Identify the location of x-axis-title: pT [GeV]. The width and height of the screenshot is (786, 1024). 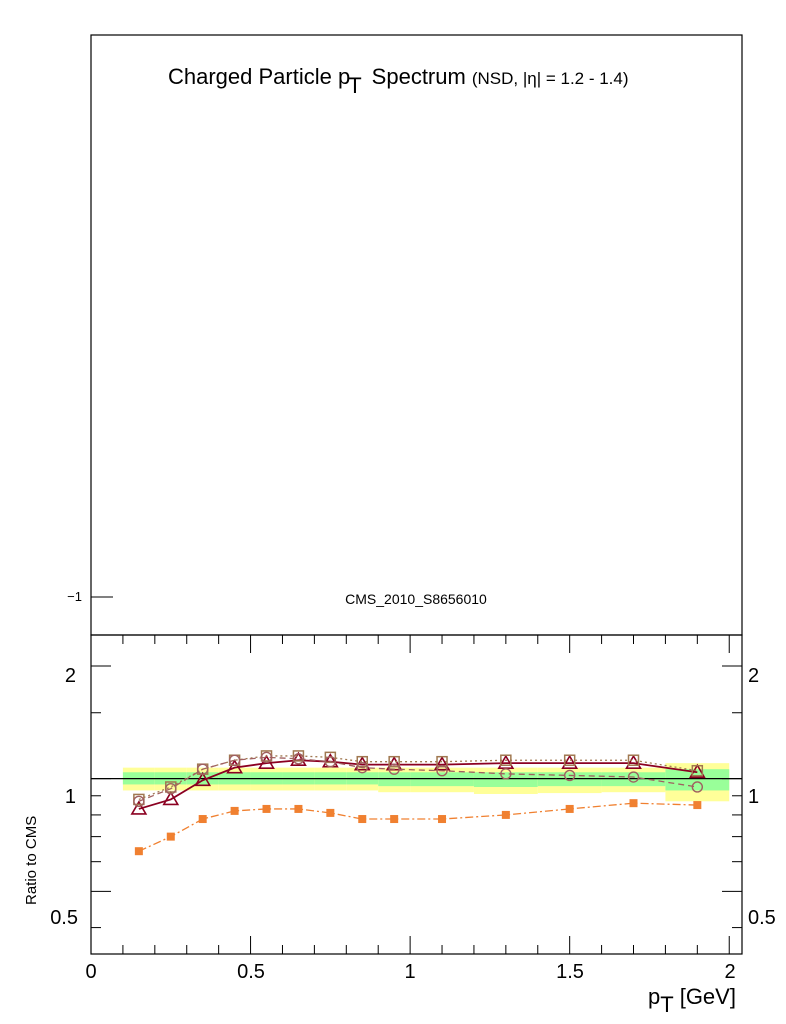
(692, 1000).